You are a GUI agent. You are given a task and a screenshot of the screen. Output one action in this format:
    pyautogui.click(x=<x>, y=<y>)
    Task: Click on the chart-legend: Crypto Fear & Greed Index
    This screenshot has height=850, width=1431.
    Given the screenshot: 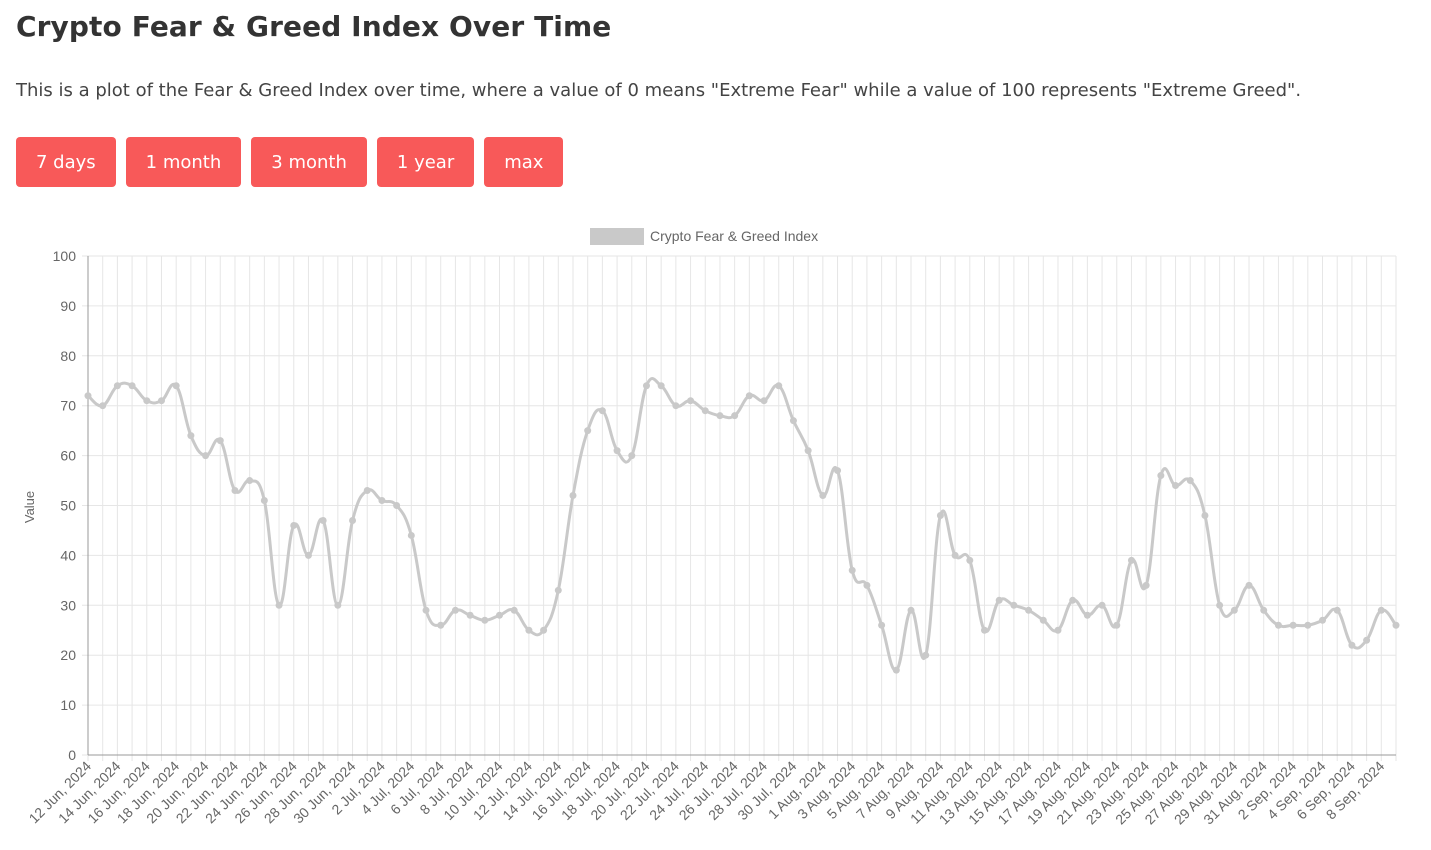 What is the action you would take?
    pyautogui.click(x=704, y=236)
    